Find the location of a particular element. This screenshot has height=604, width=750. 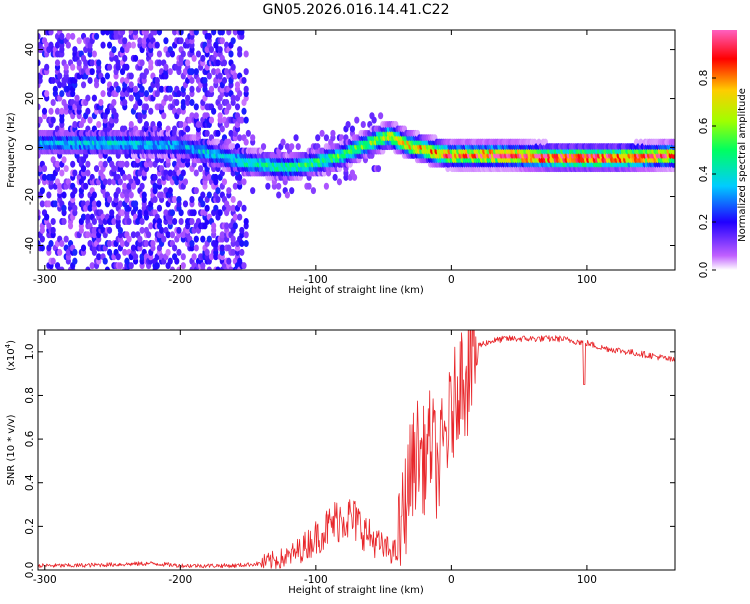

x-tick-label: 0 is located at coordinates (451, 280).